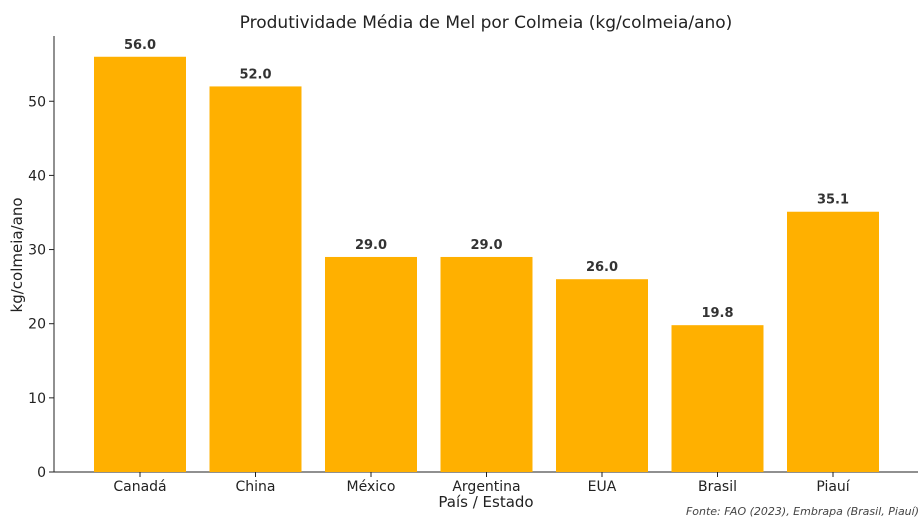 This screenshot has width=921, height=519. Describe the element at coordinates (255, 74) in the screenshot. I see `data-label: 52.0` at that location.